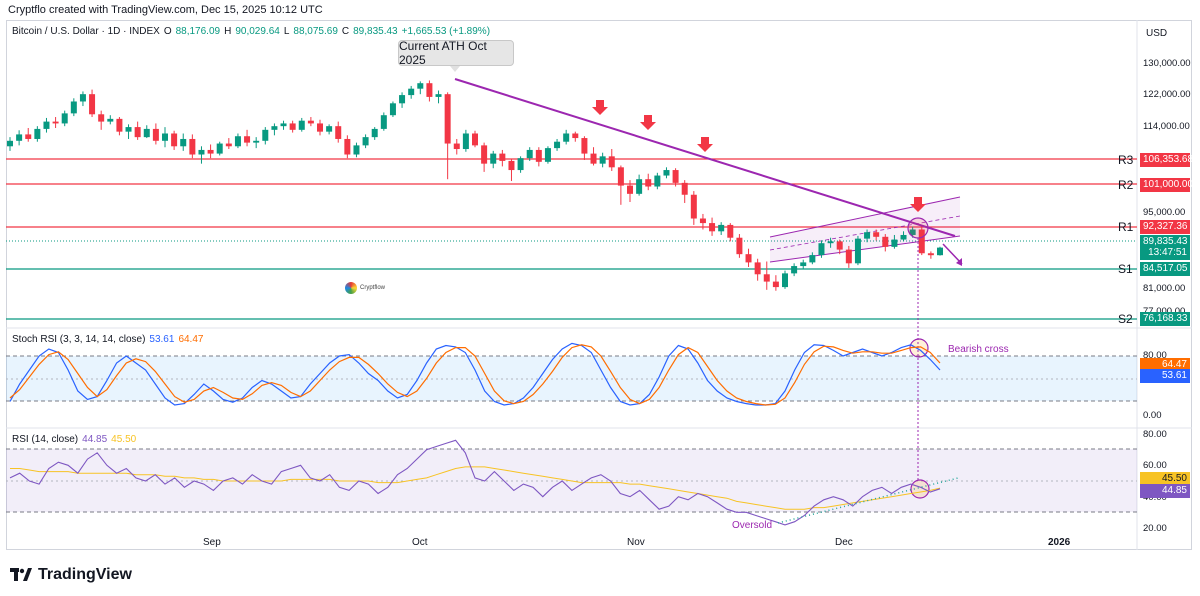 Image resolution: width=1200 pixels, height=596 pixels. I want to click on currency-label: USD, so click(1157, 33).